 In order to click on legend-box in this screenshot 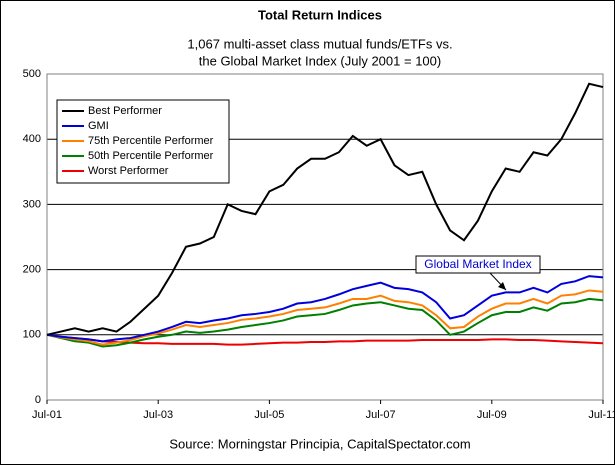, I will do `click(143, 141)`.